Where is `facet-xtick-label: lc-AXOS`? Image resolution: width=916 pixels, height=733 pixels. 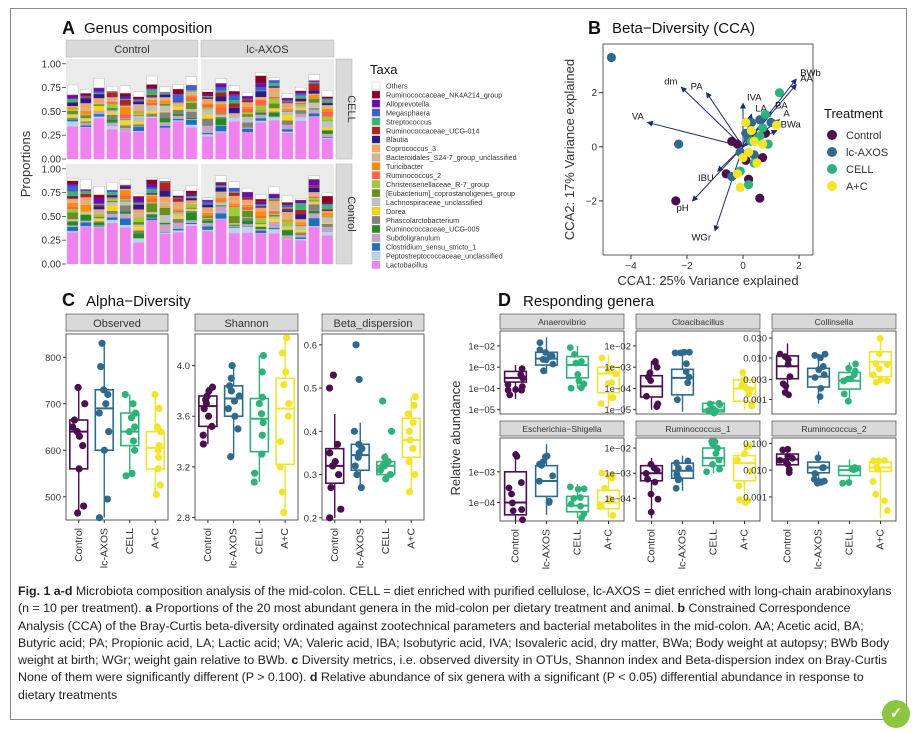
facet-xtick-label: lc-AXOS is located at coordinates (104, 548).